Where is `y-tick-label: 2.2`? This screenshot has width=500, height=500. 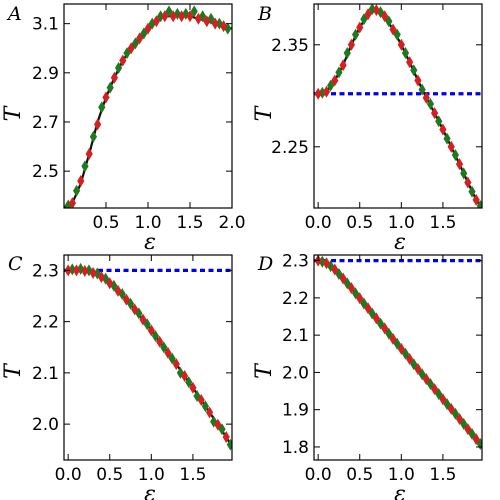 y-tick-label: 2.2 is located at coordinates (45, 323).